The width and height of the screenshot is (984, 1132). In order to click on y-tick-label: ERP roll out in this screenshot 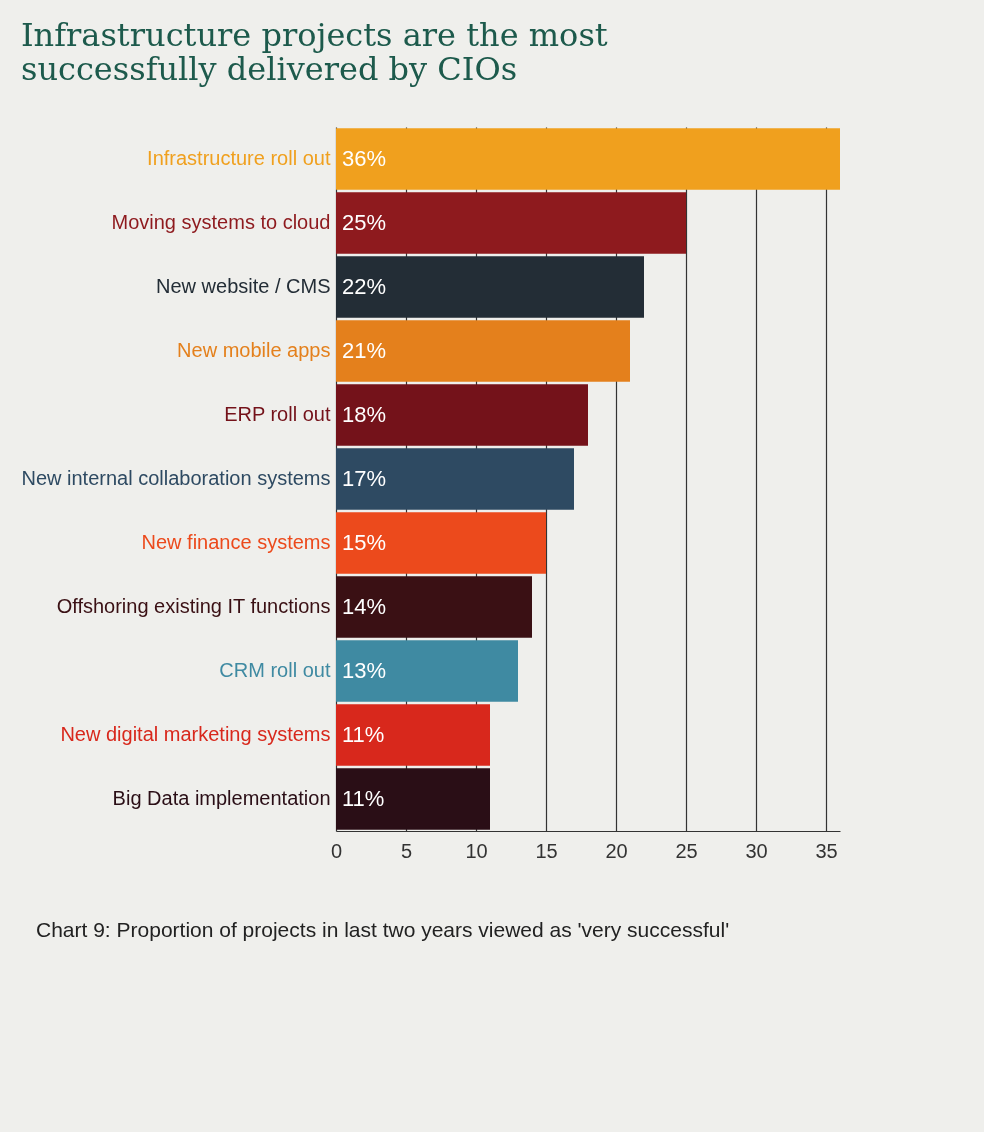, I will do `click(277, 414)`.